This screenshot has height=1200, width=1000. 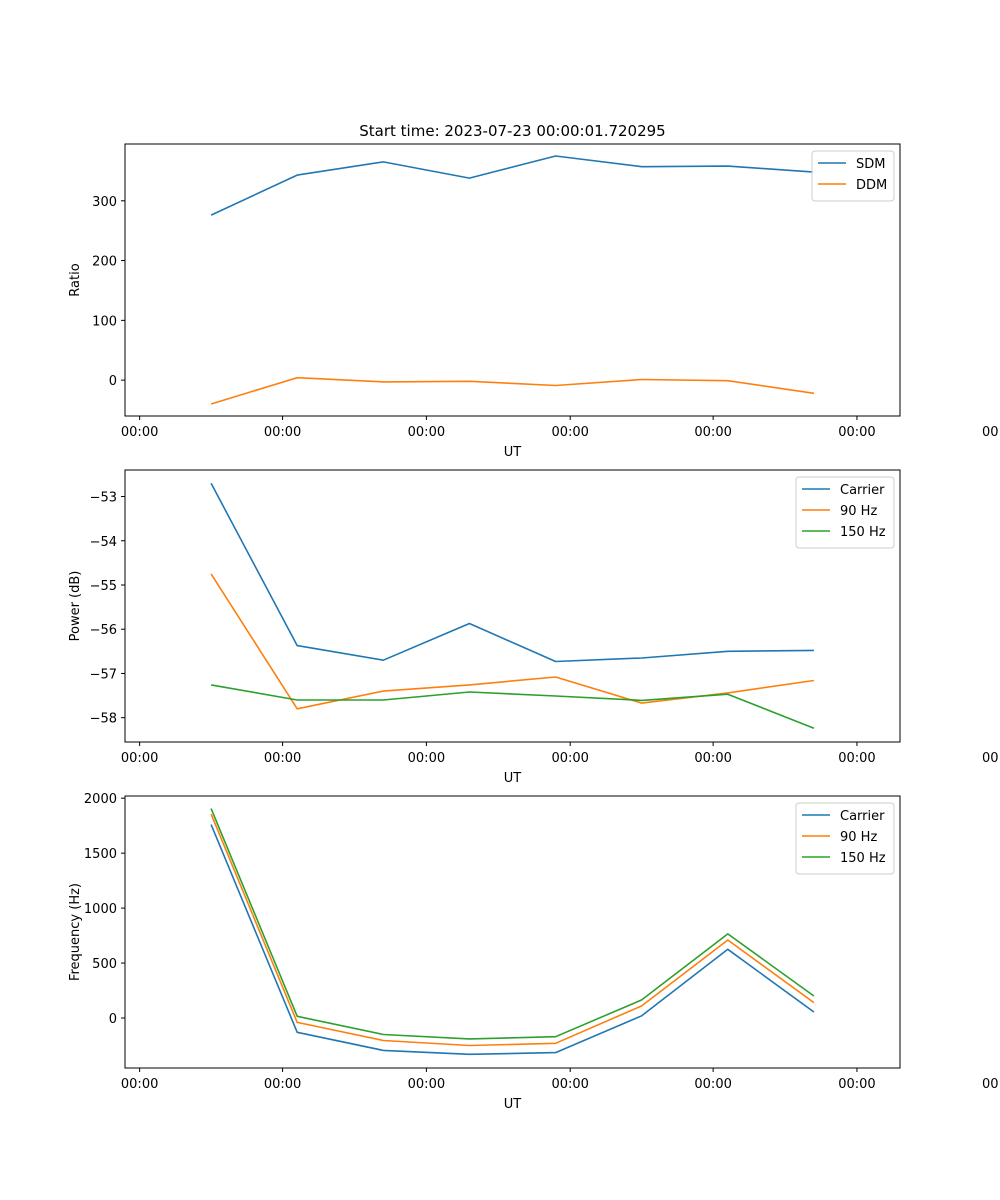 I want to click on y-tick-label: −55, so click(x=103, y=586).